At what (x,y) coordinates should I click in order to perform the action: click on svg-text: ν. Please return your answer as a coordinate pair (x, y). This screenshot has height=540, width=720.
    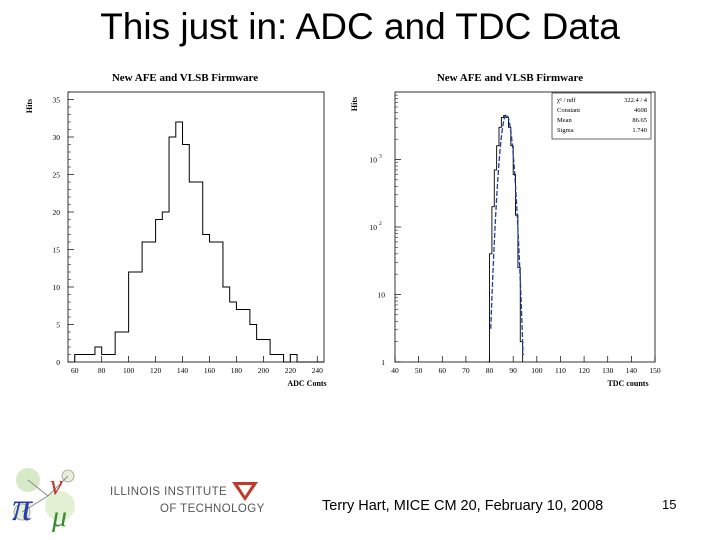
    Looking at the image, I should click on (56, 485).